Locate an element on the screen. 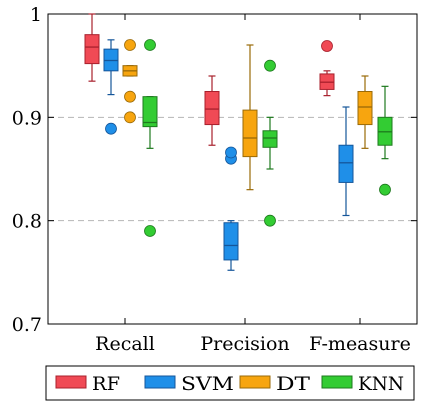 The height and width of the screenshot is (403, 427). y-tick-label: 1 is located at coordinates (36, 15).